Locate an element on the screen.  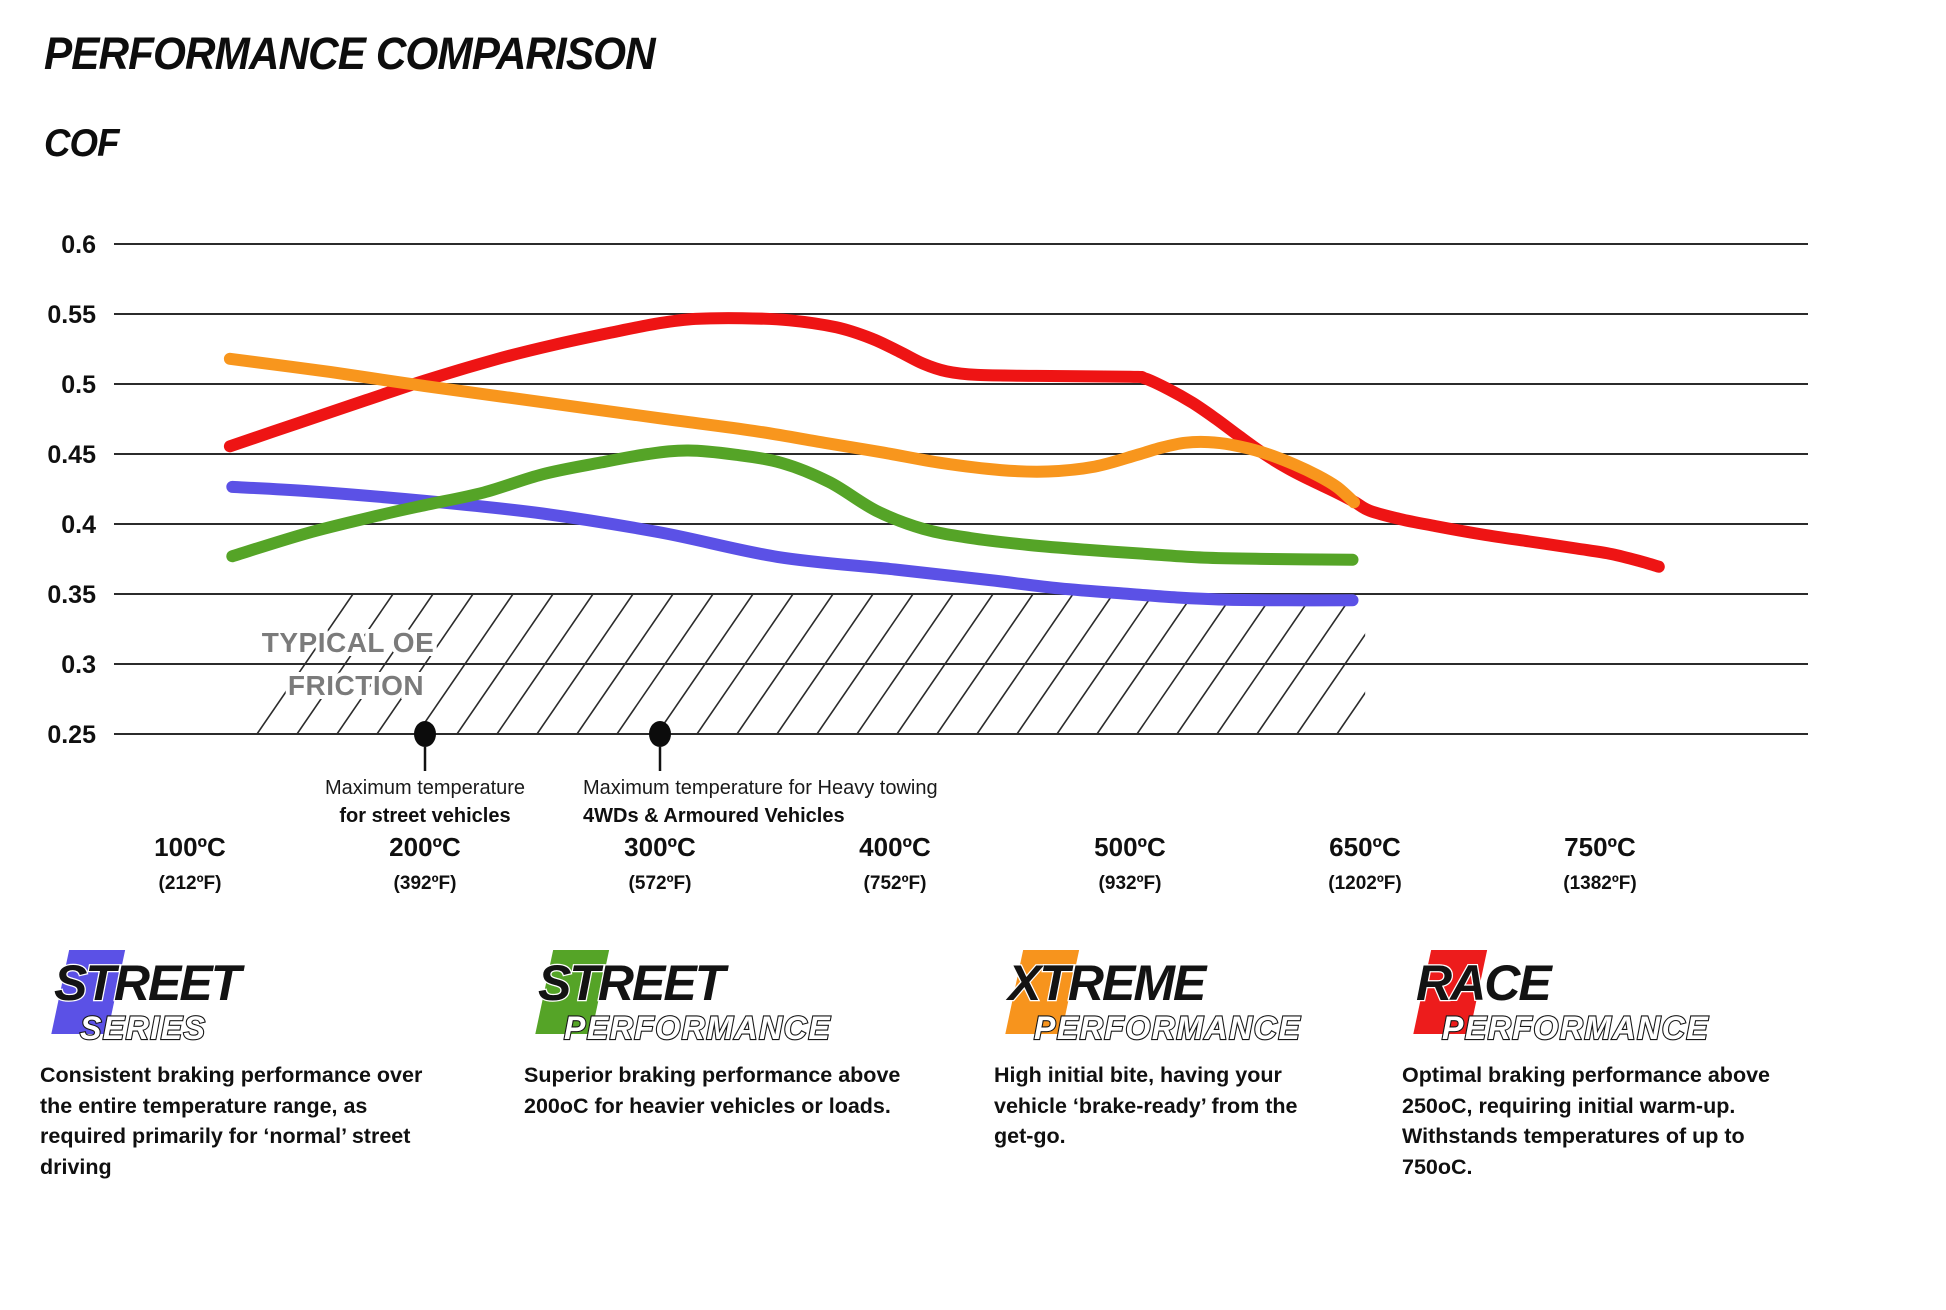
street-series-logo: STREET SERIES is located at coordinates (150, 998).